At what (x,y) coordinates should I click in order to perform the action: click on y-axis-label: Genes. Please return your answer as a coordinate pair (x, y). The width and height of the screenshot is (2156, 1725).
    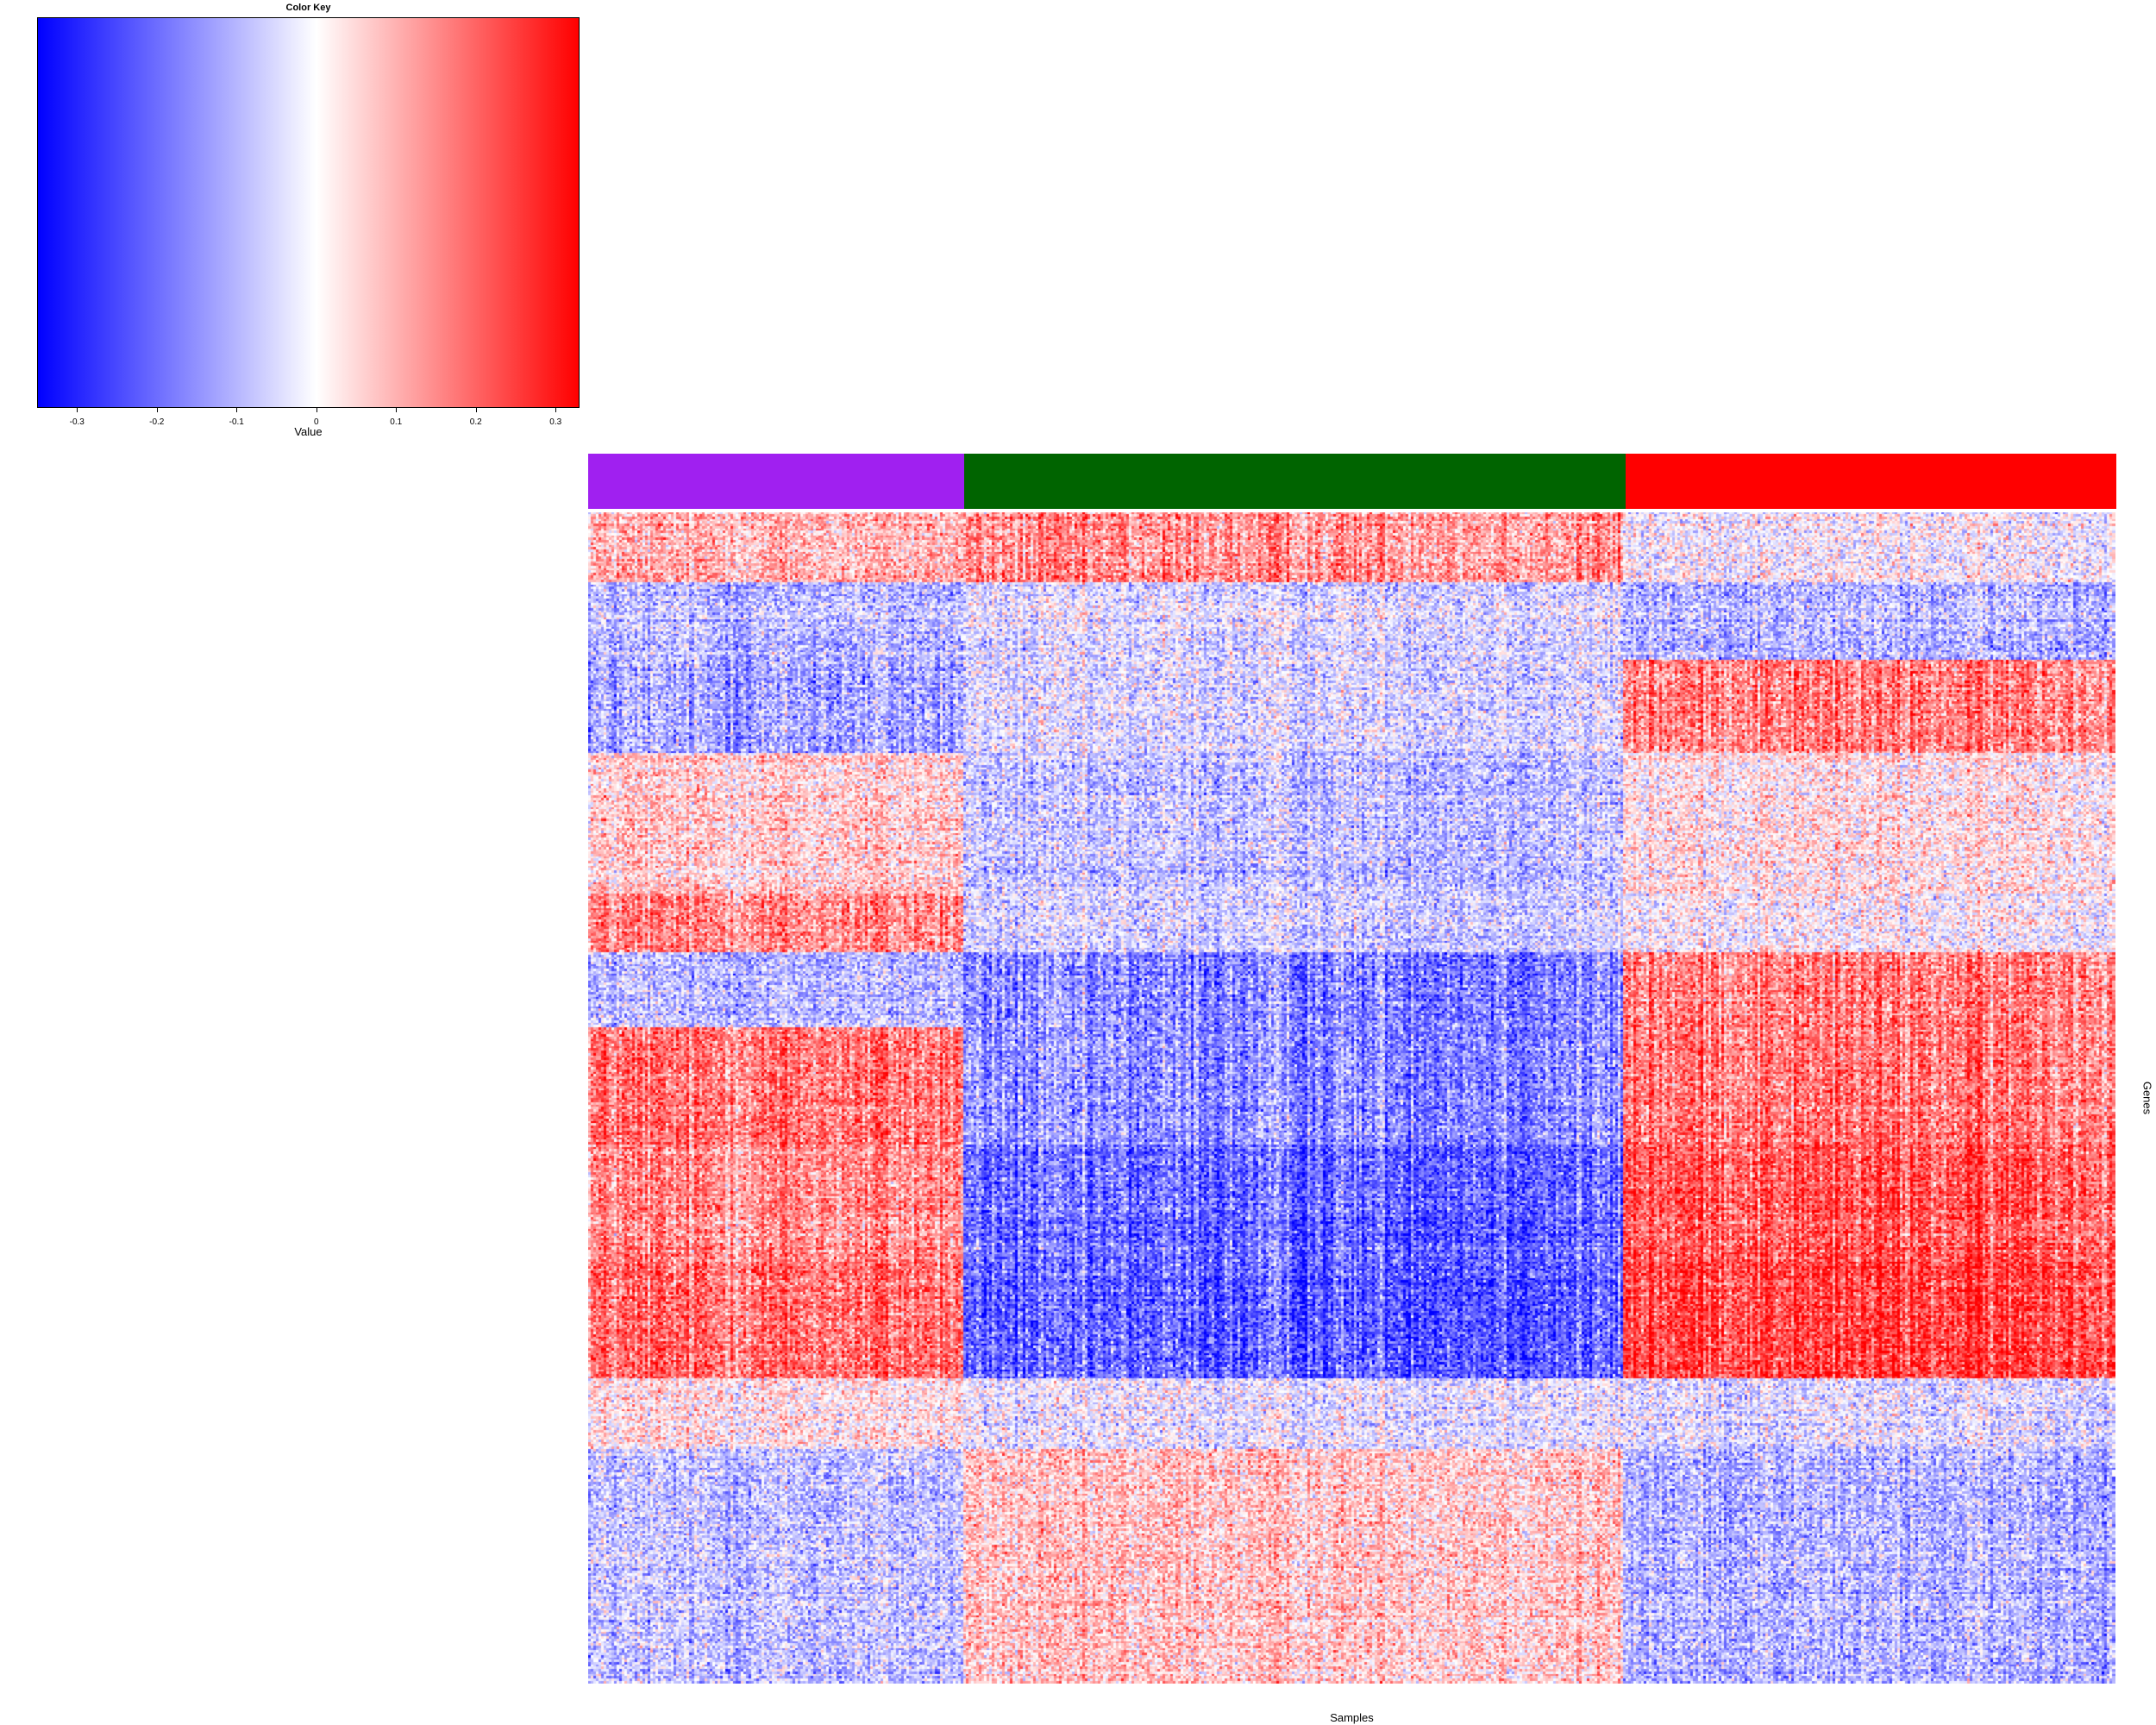
    Looking at the image, I should click on (2147, 1098).